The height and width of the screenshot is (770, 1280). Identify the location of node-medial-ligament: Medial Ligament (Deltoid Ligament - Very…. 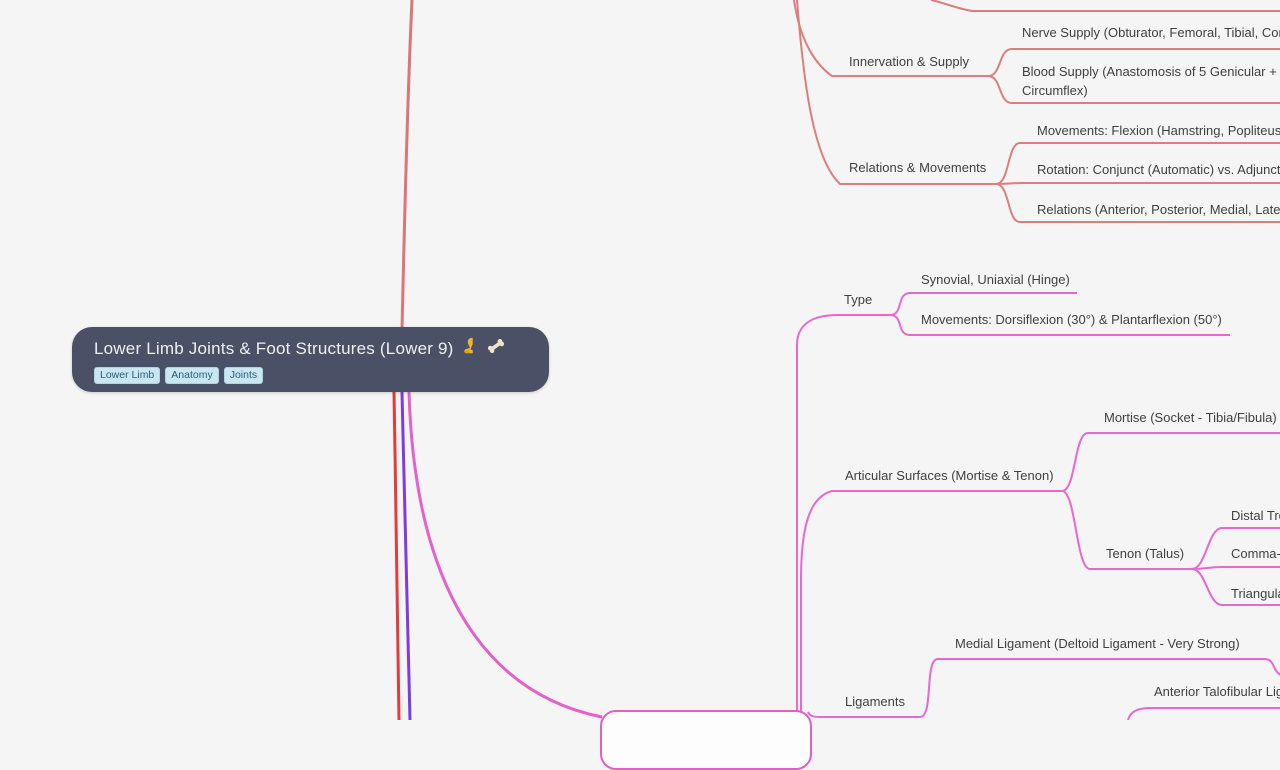
(1097, 643).